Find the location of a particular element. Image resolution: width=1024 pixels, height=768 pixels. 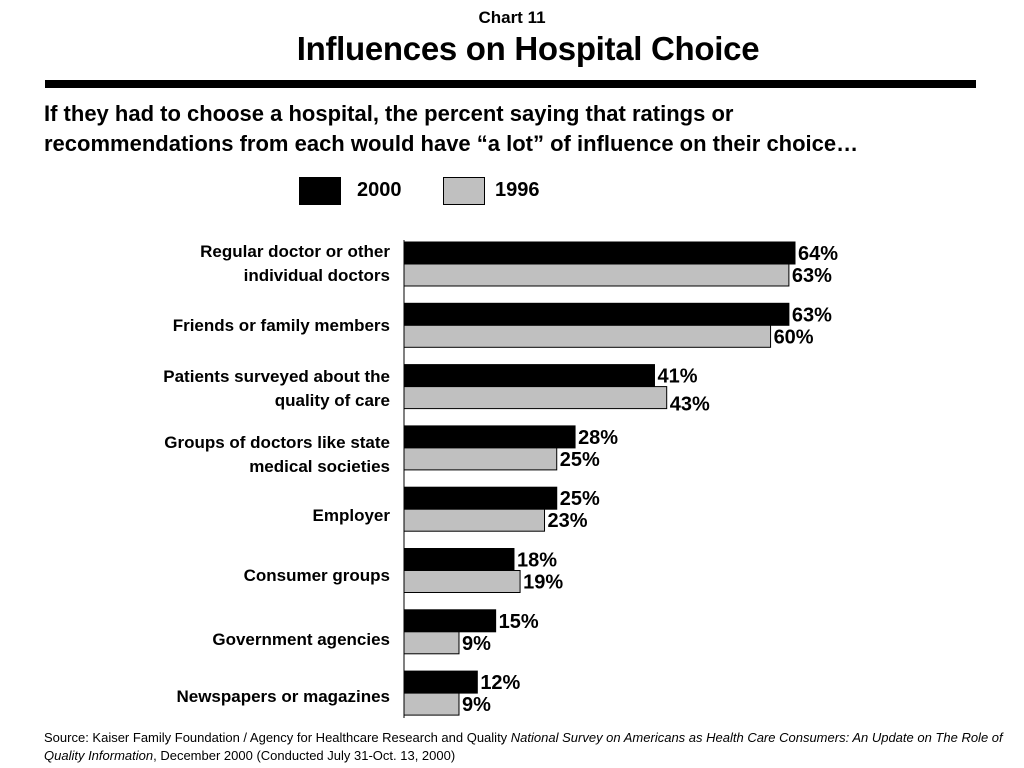

value-label-2000-4: 25% is located at coordinates (580, 499).